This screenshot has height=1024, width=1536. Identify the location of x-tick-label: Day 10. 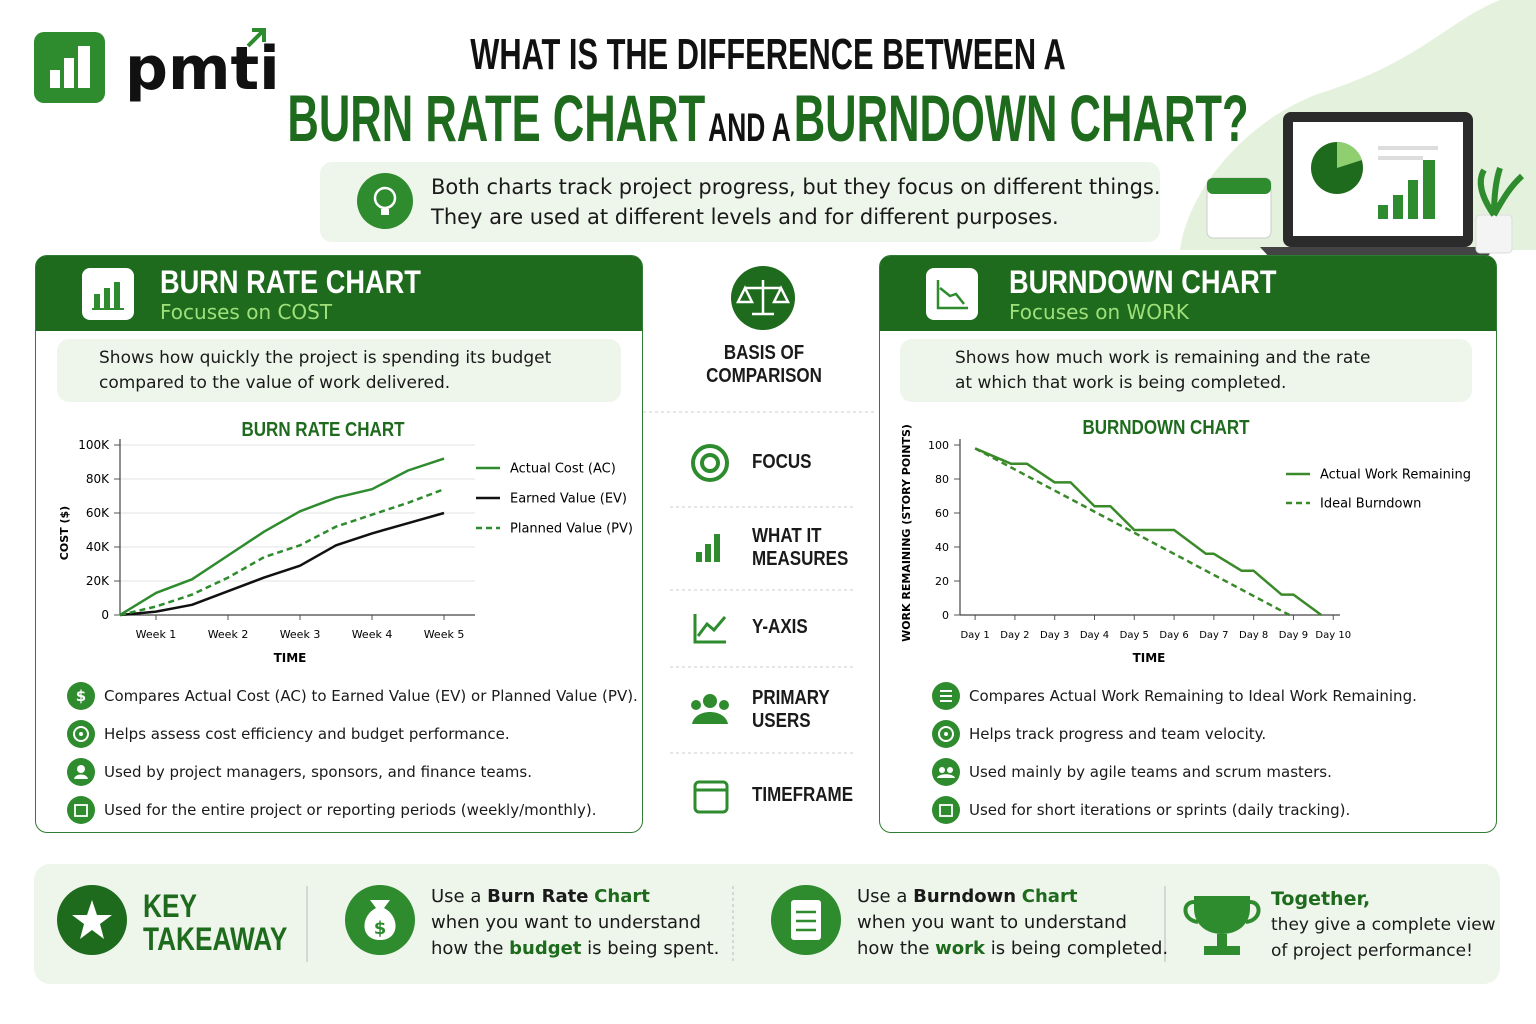
(1333, 635).